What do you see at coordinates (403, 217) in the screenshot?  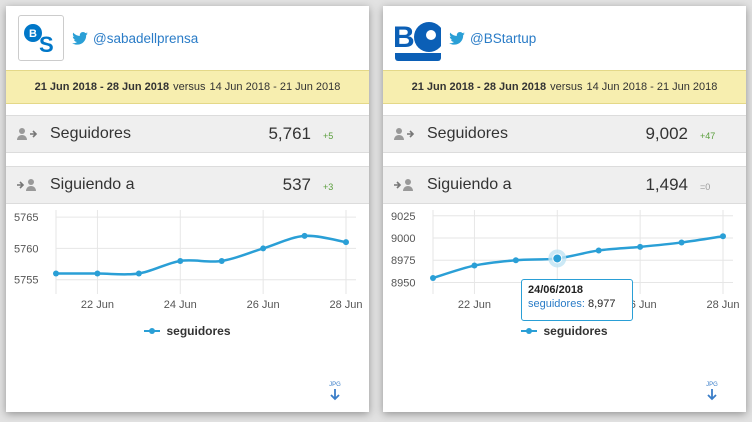 I see `y-tick-label: 9025` at bounding box center [403, 217].